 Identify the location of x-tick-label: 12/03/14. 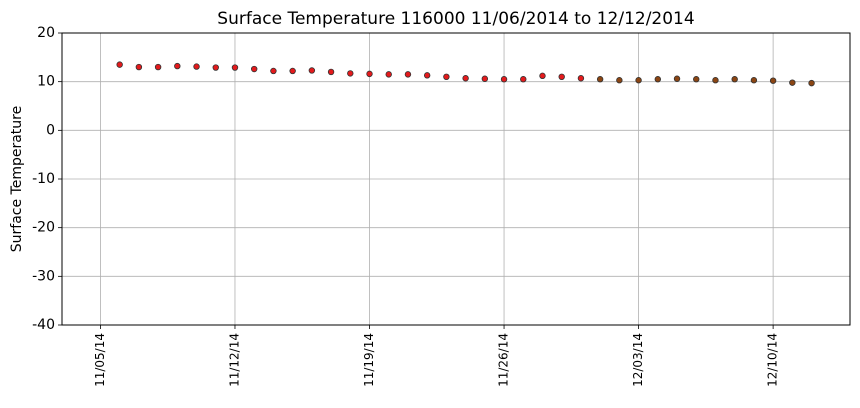
(638, 360).